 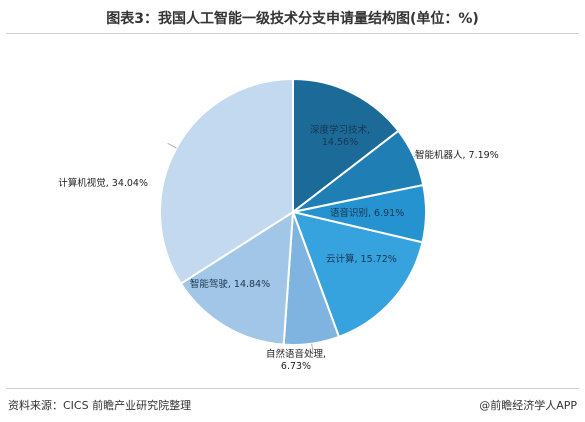 What do you see at coordinates (457, 155) in the screenshot?
I see `slice-label-2: 智能机器人, 7.19%` at bounding box center [457, 155].